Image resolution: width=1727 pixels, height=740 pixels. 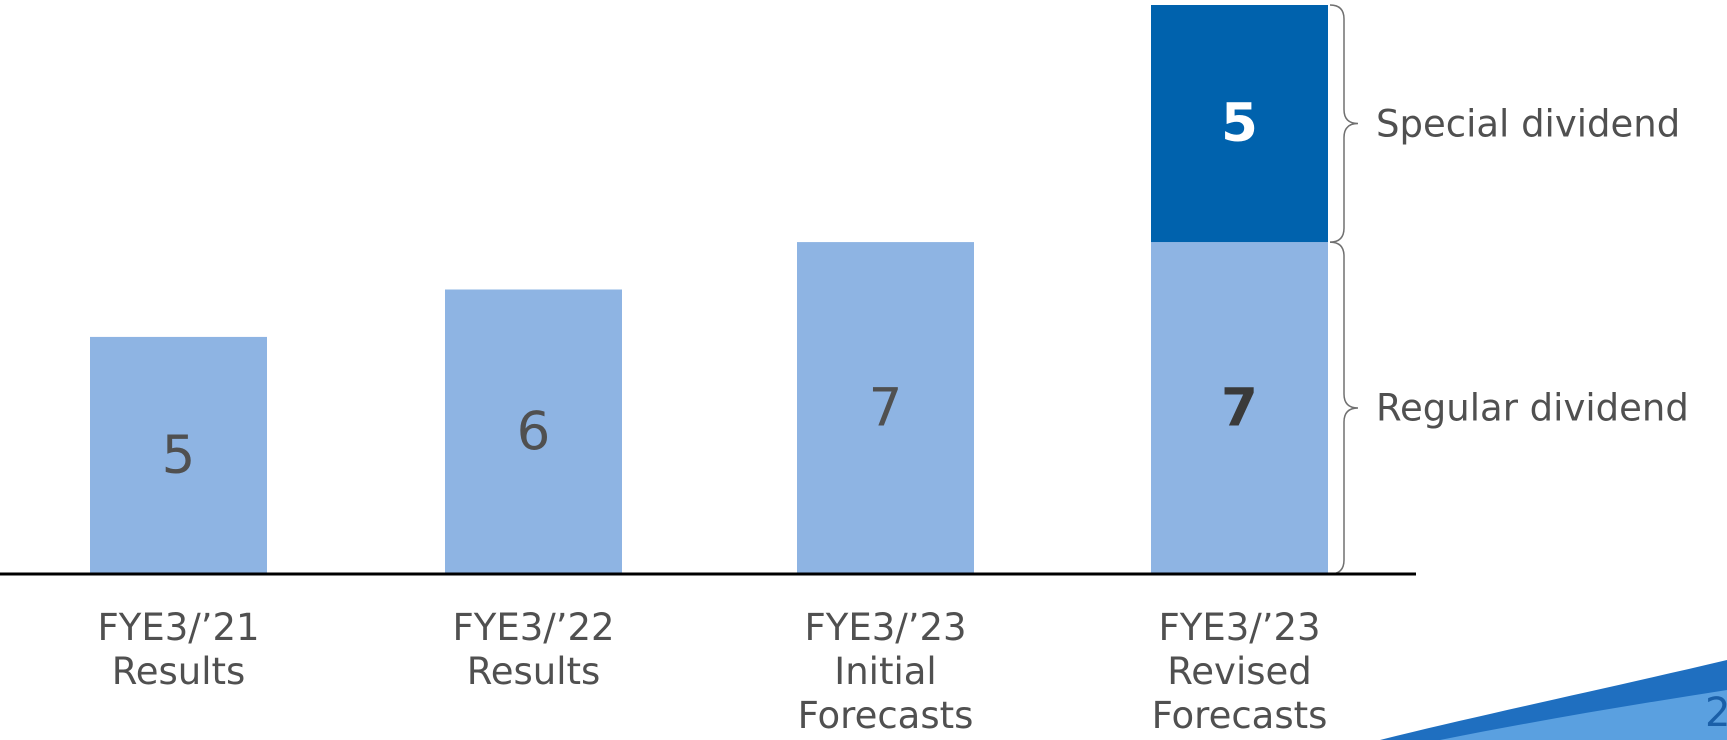 I want to click on decor-swoosh, so click(x=1583, y=715).